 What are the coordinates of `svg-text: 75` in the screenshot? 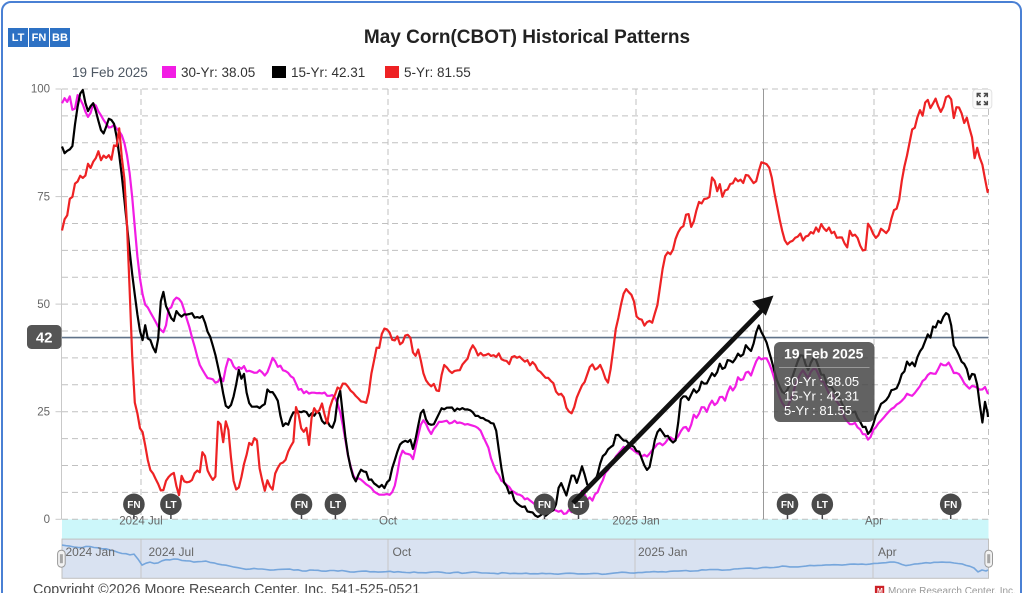 It's located at (43, 197).